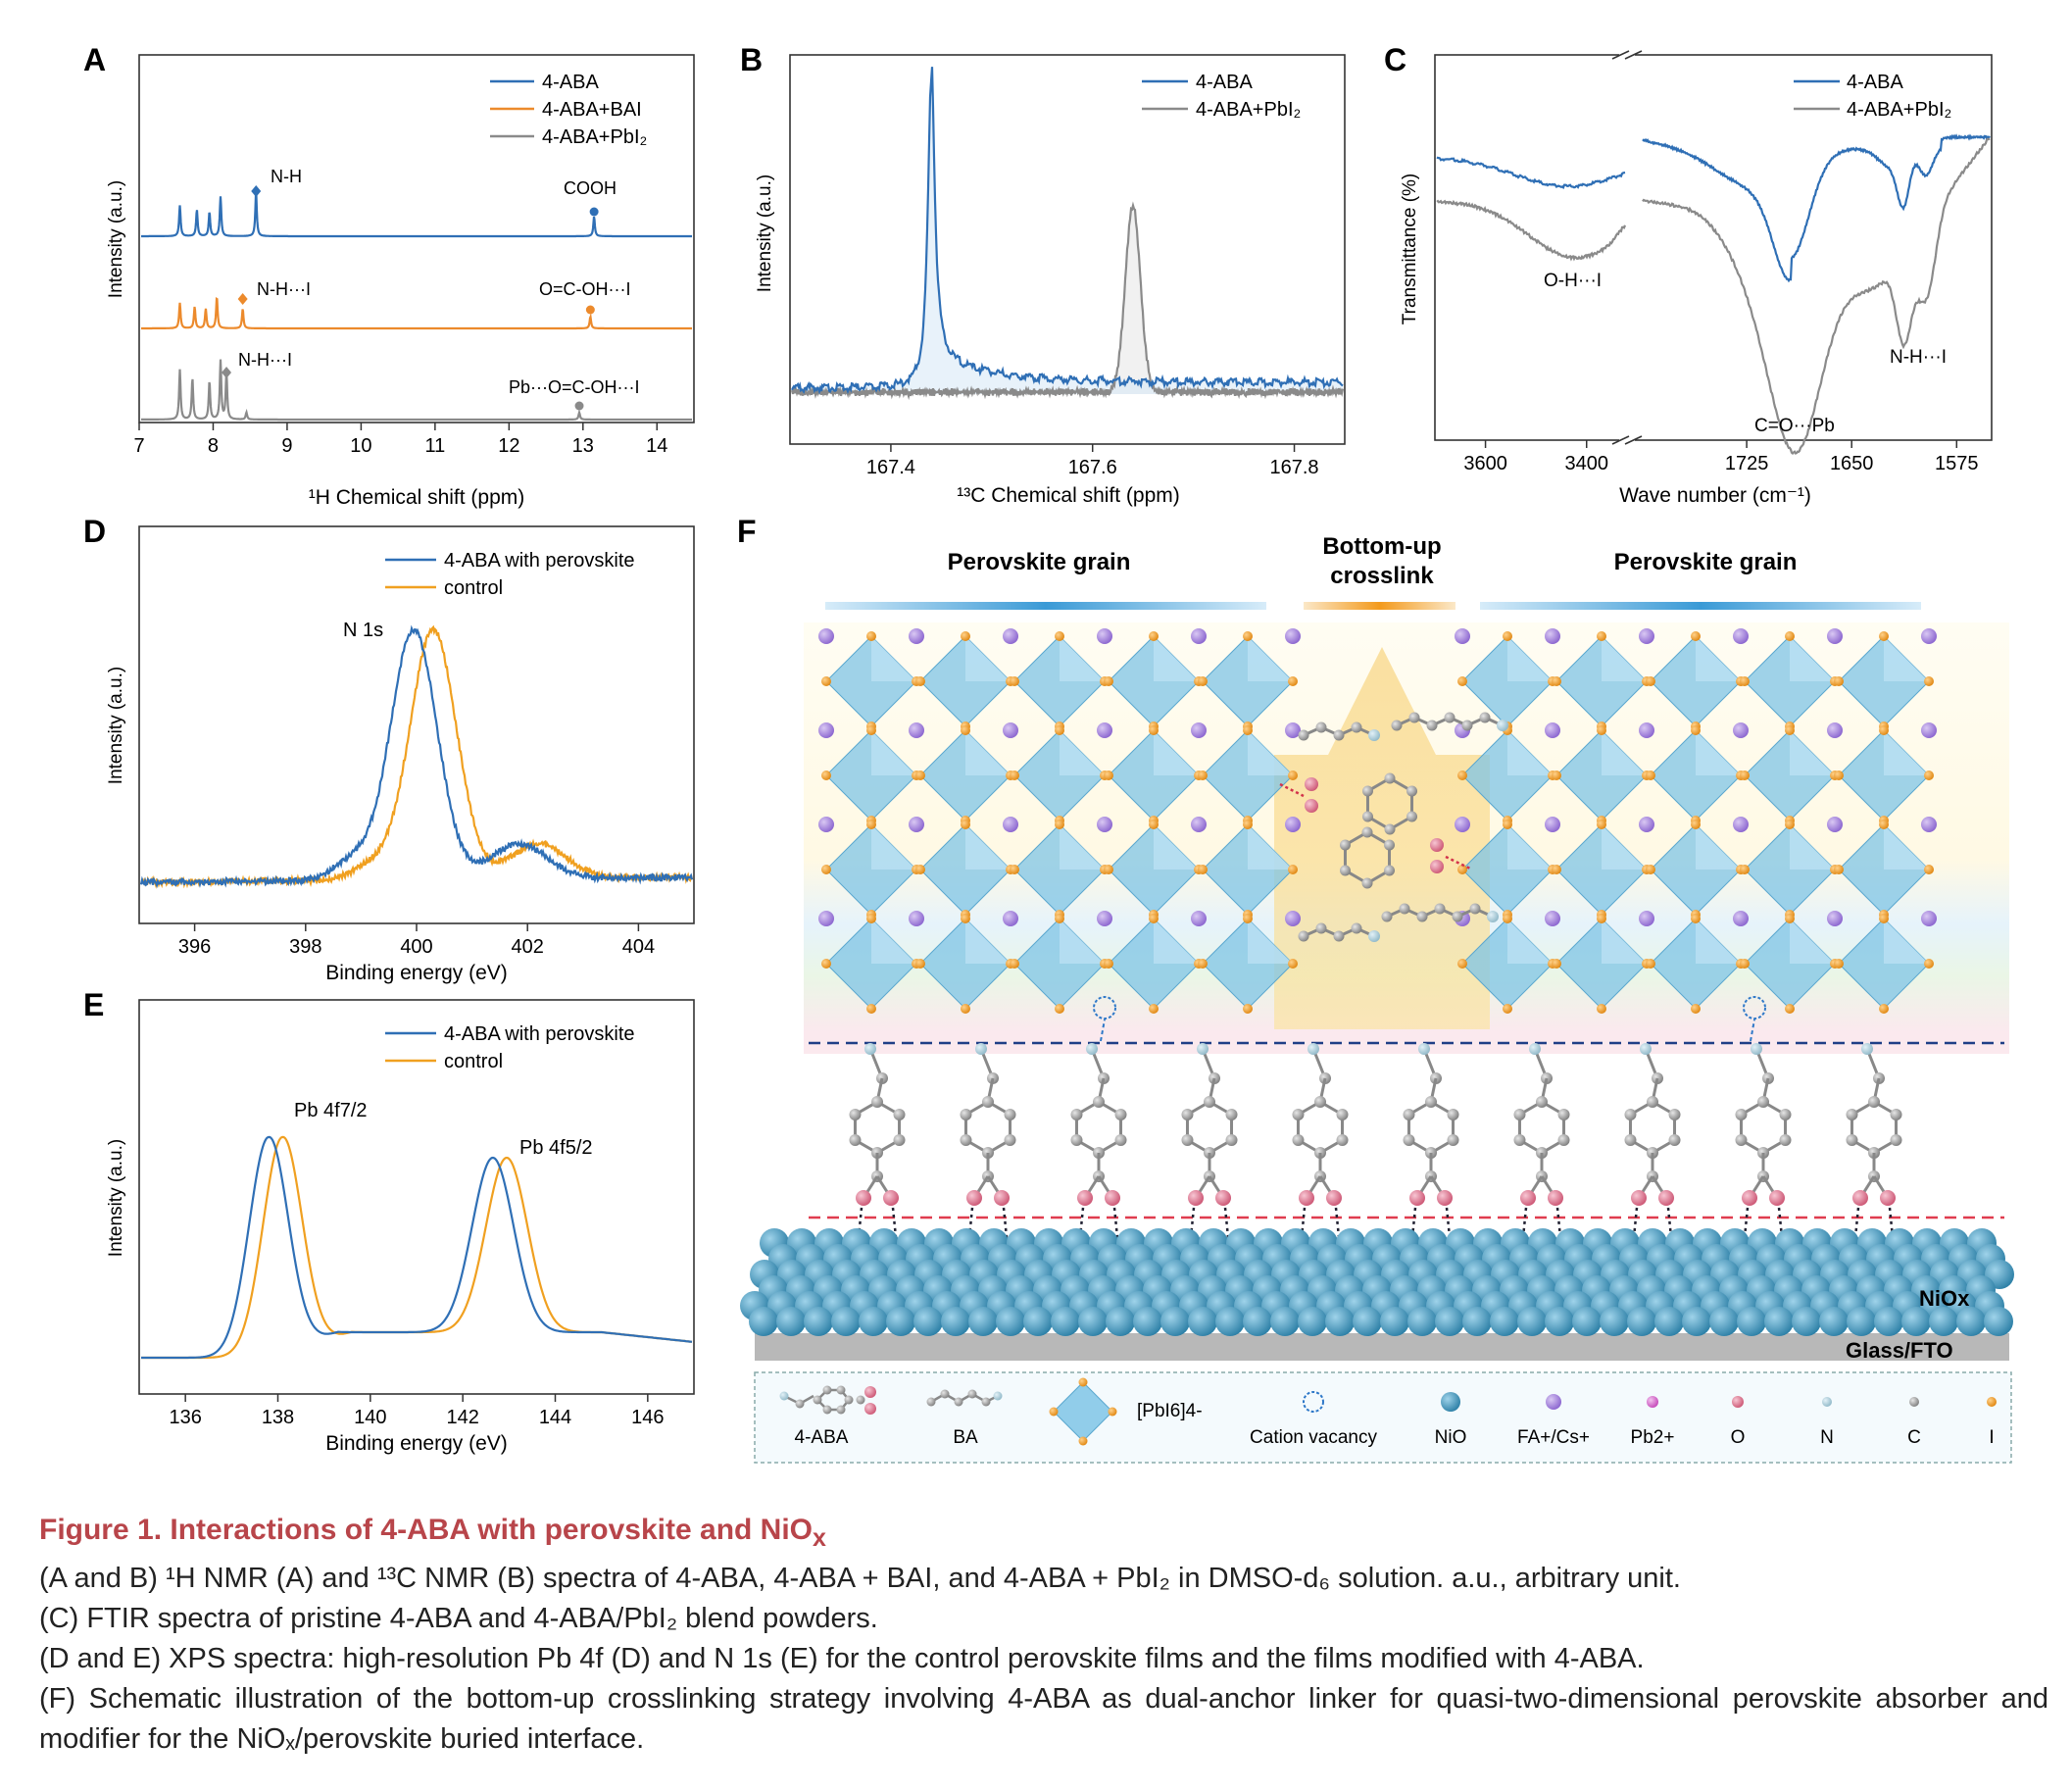 The width and height of the screenshot is (2072, 1791). I want to click on benzene-ring, so click(987, 1127).